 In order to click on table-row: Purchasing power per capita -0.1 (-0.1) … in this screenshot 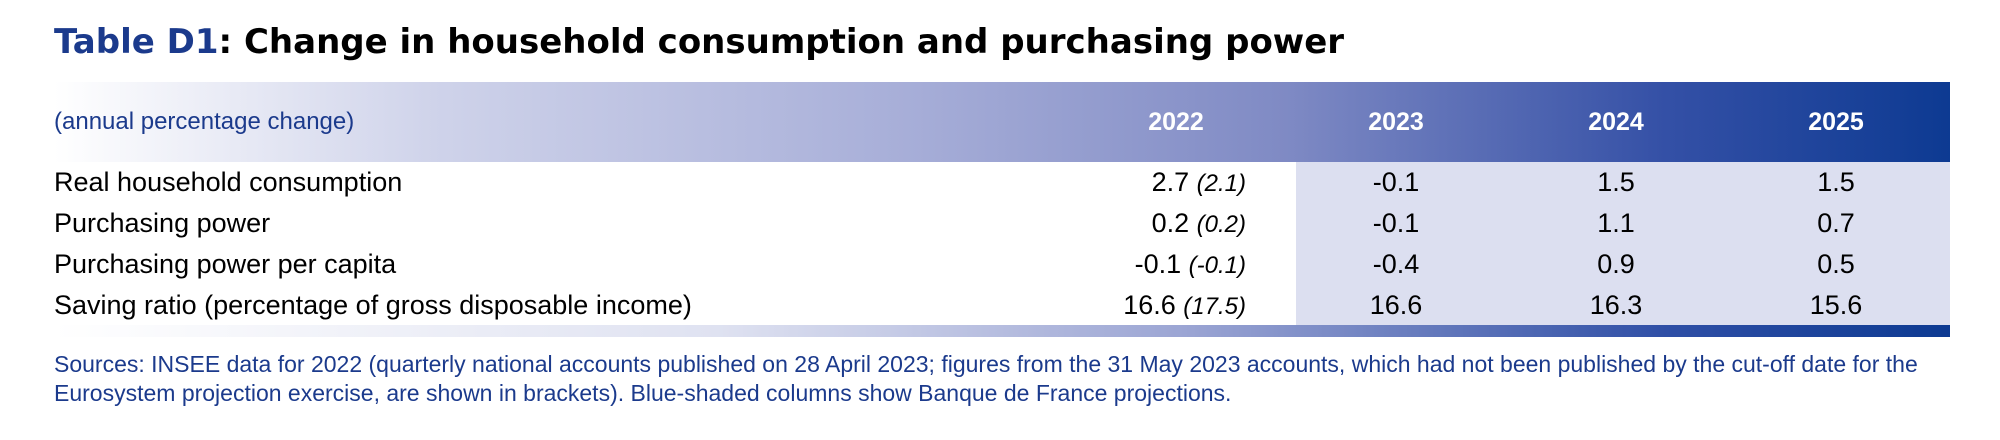, I will do `click(1002, 264)`.